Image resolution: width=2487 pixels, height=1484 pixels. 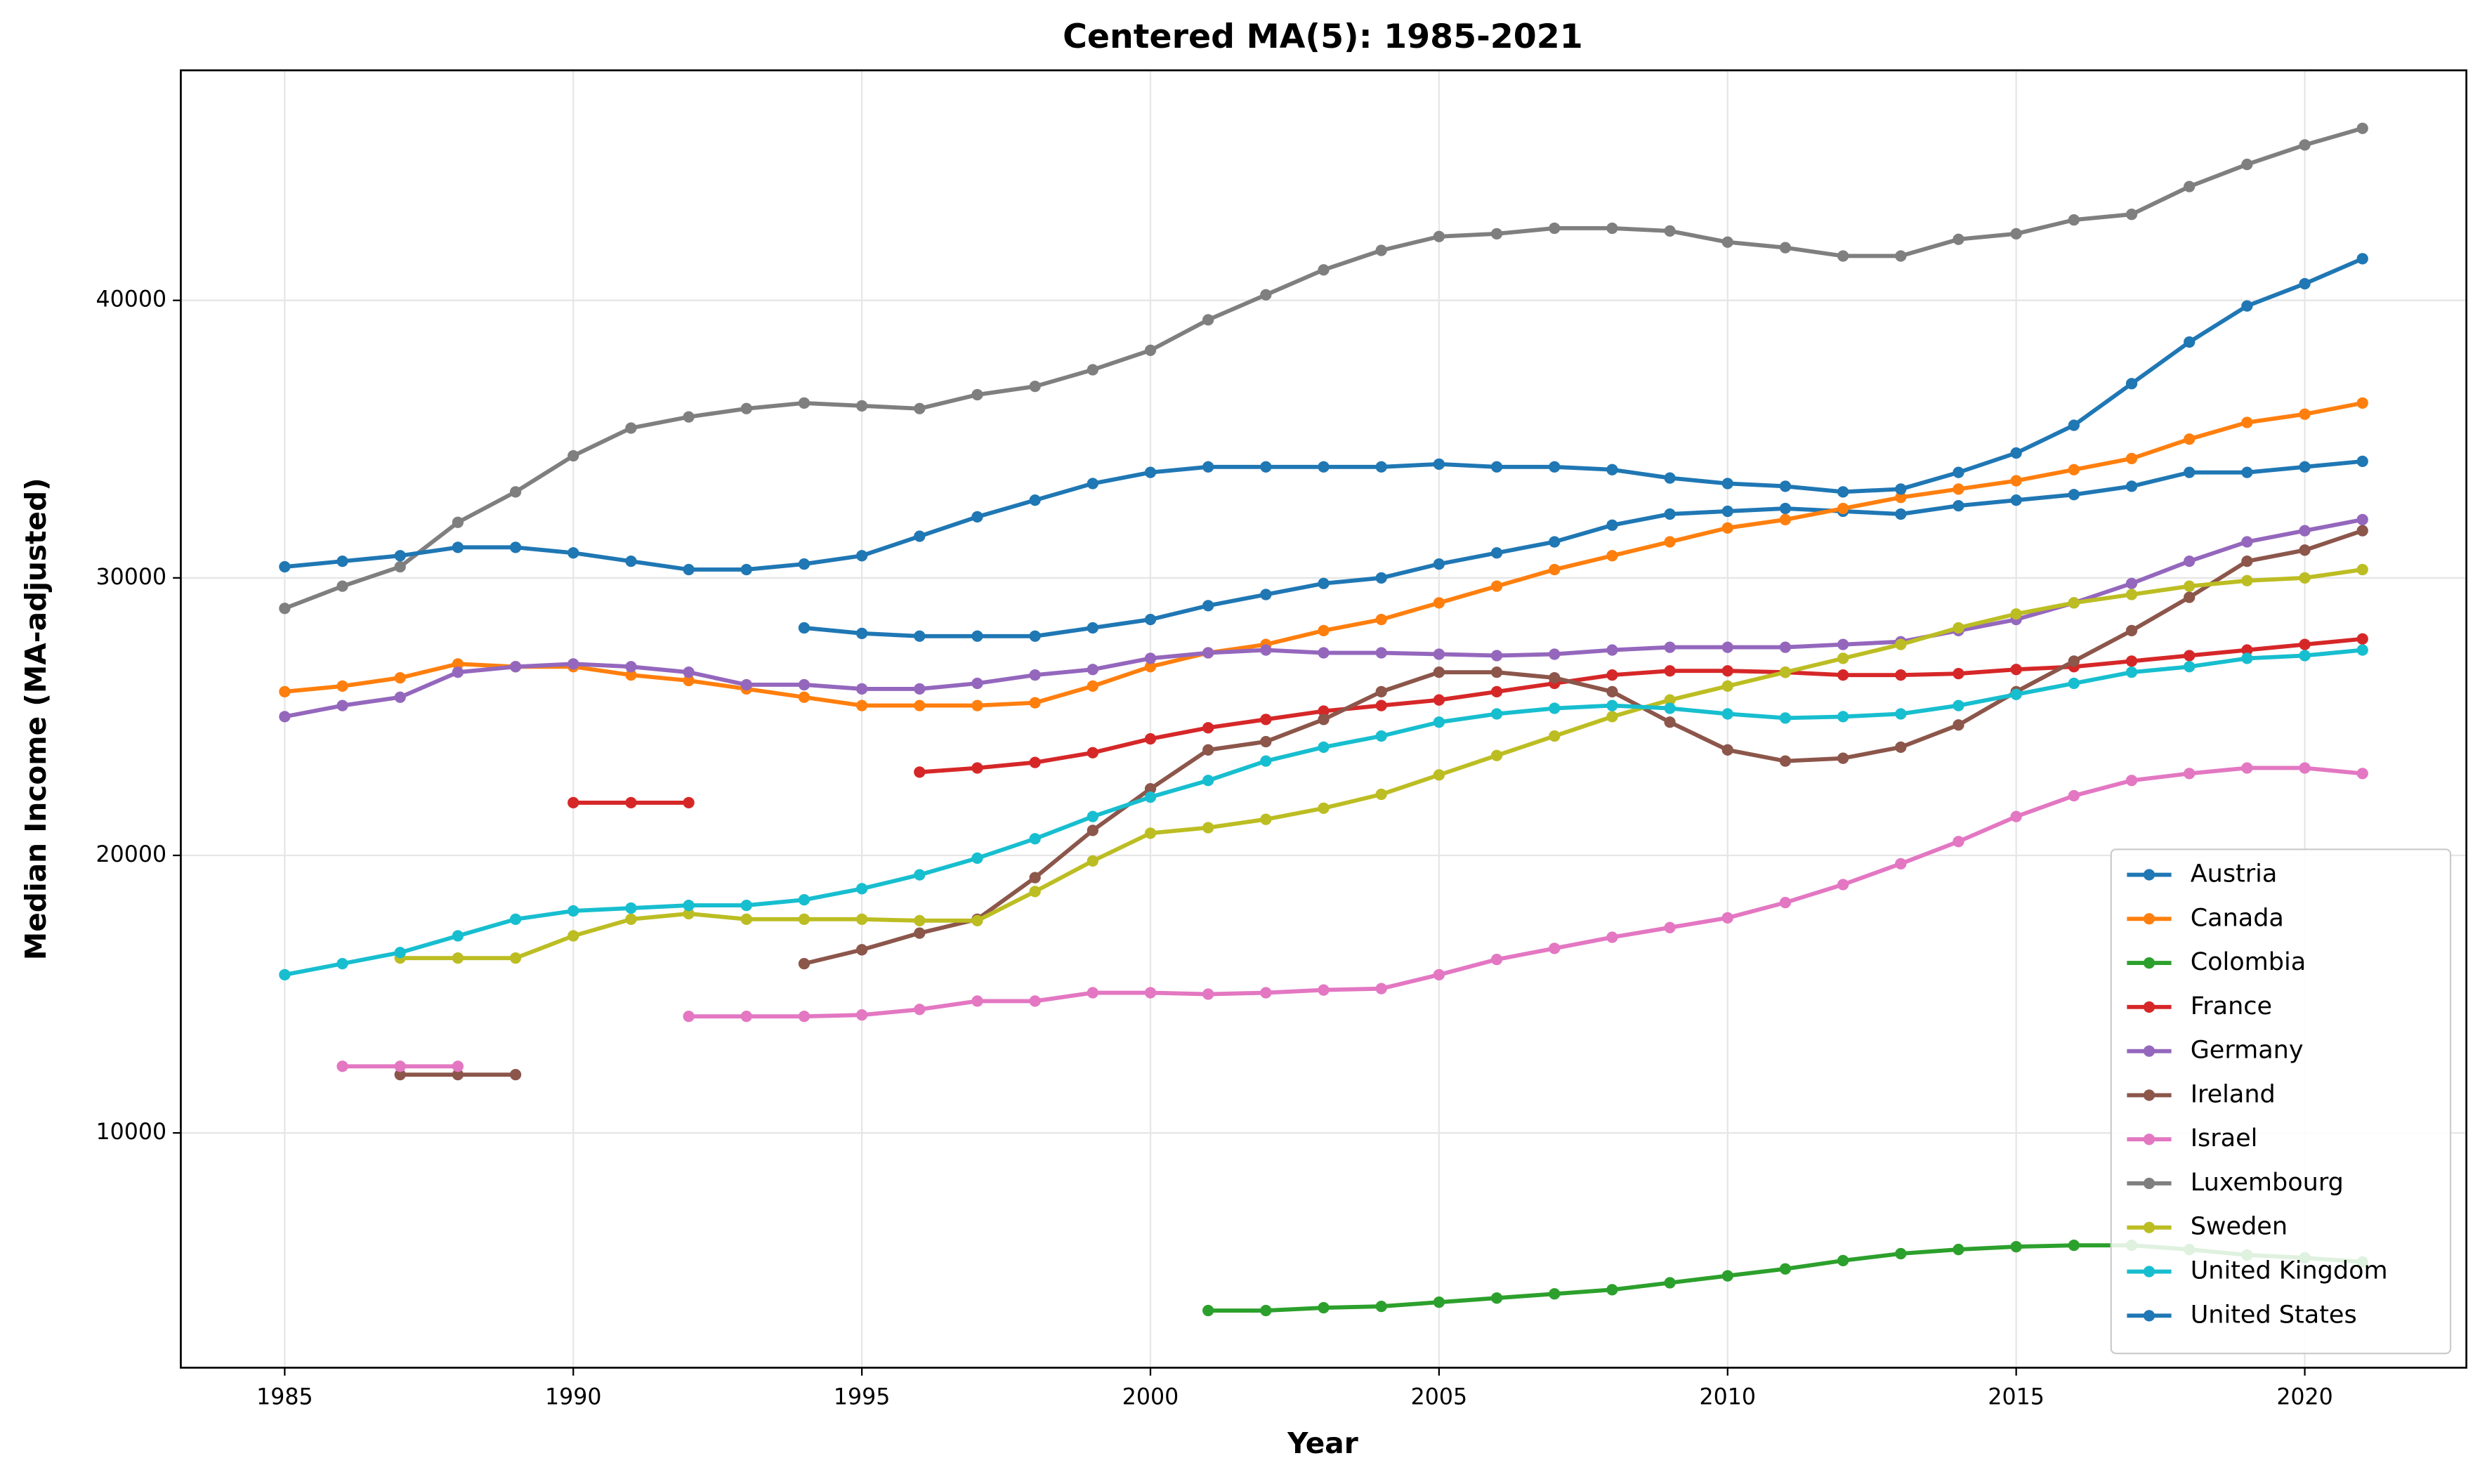 I want to click on legend-label: Canada, so click(x=2237, y=918).